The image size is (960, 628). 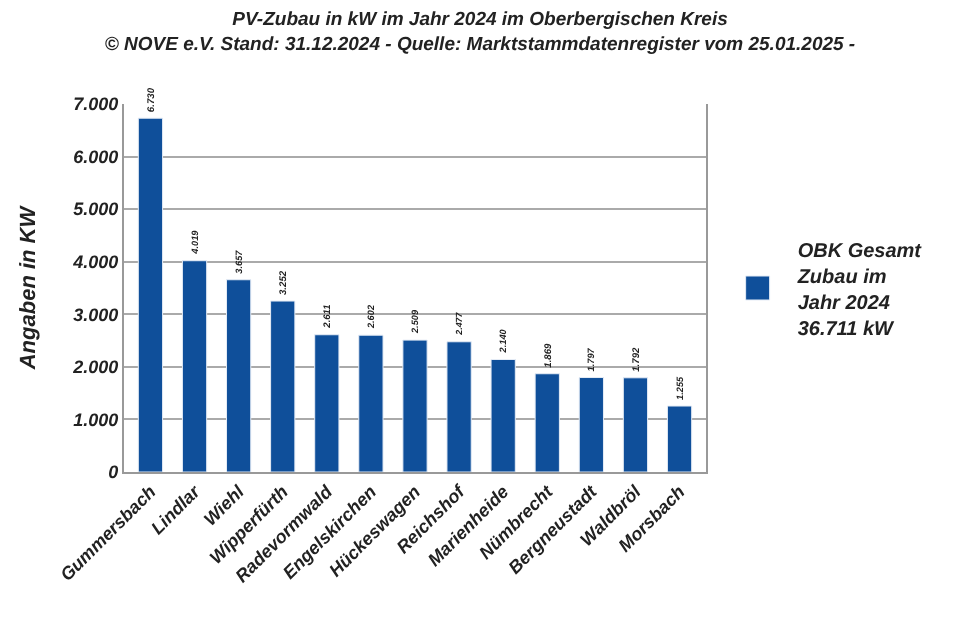 What do you see at coordinates (113, 472) in the screenshot?
I see `y-tick-label: 0` at bounding box center [113, 472].